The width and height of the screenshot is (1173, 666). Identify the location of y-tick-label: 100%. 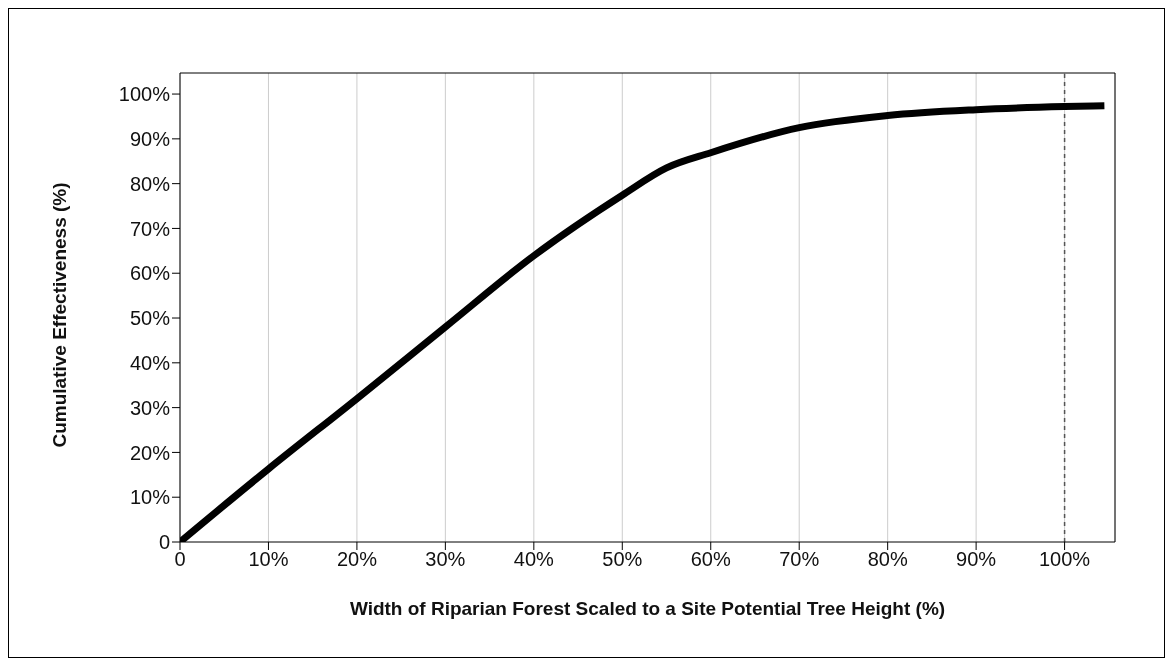
(144, 94).